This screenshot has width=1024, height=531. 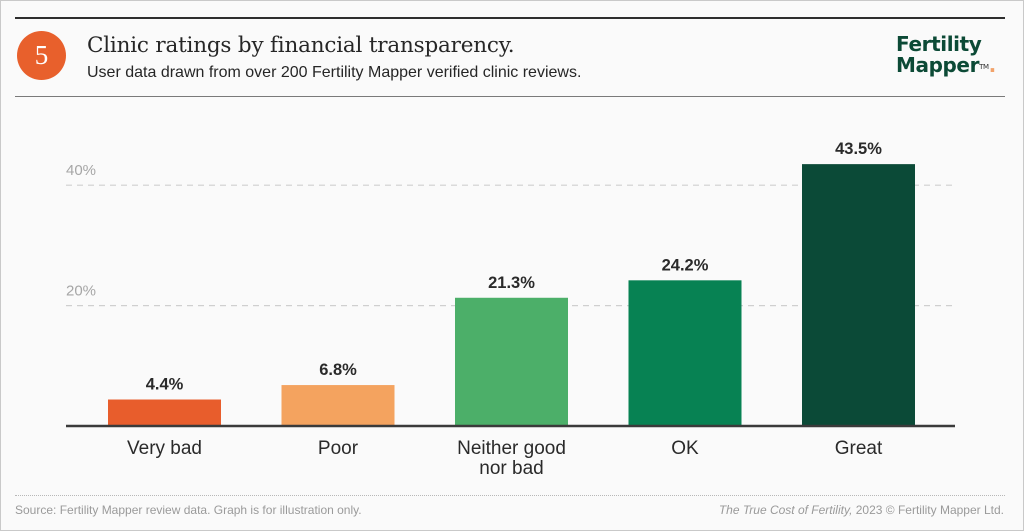 What do you see at coordinates (685, 448) in the screenshot?
I see `category-label: OK` at bounding box center [685, 448].